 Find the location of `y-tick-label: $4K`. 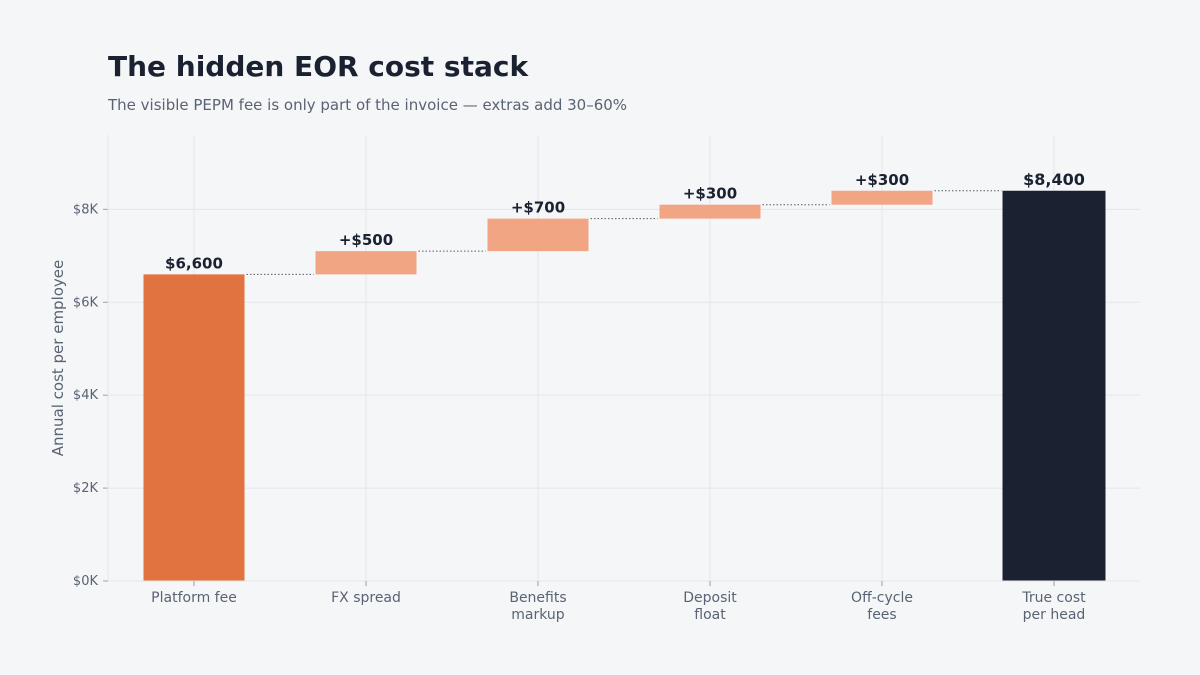

y-tick-label: $4K is located at coordinates (86, 395).